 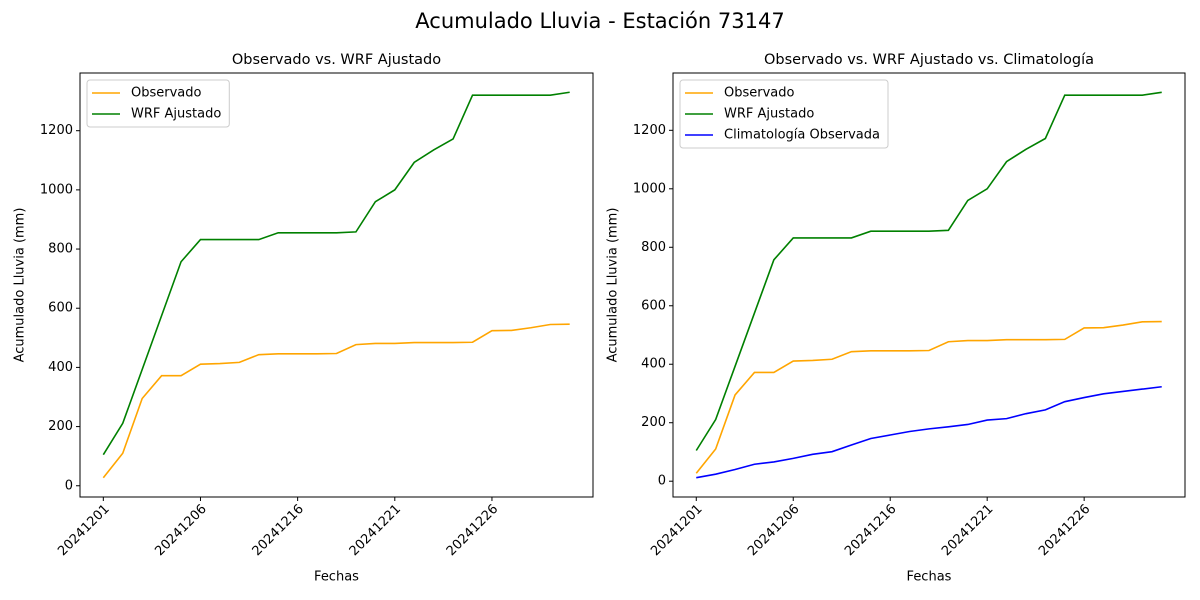 I want to click on legend: Observado WRF Ajustado, so click(x=158, y=103).